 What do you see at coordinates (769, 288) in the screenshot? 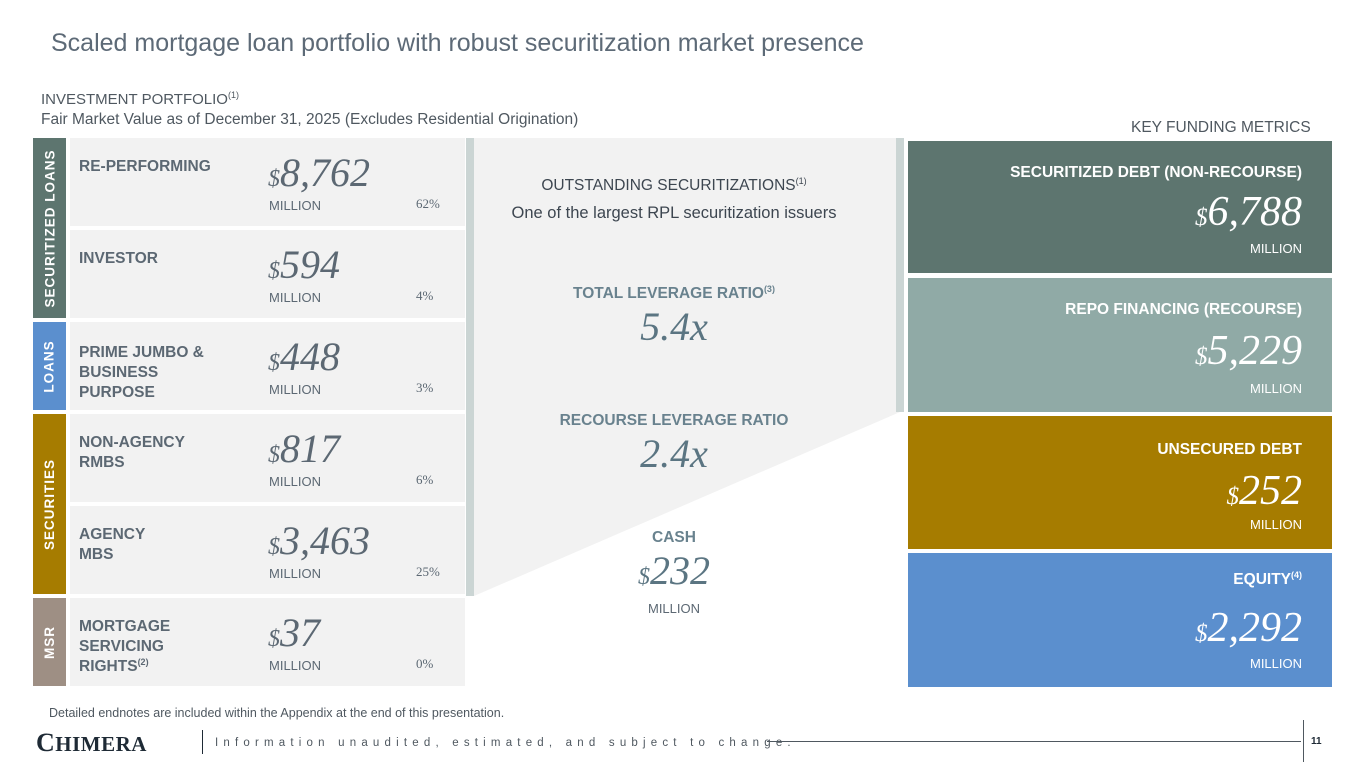
I see `total-leverage-note: (3)` at bounding box center [769, 288].